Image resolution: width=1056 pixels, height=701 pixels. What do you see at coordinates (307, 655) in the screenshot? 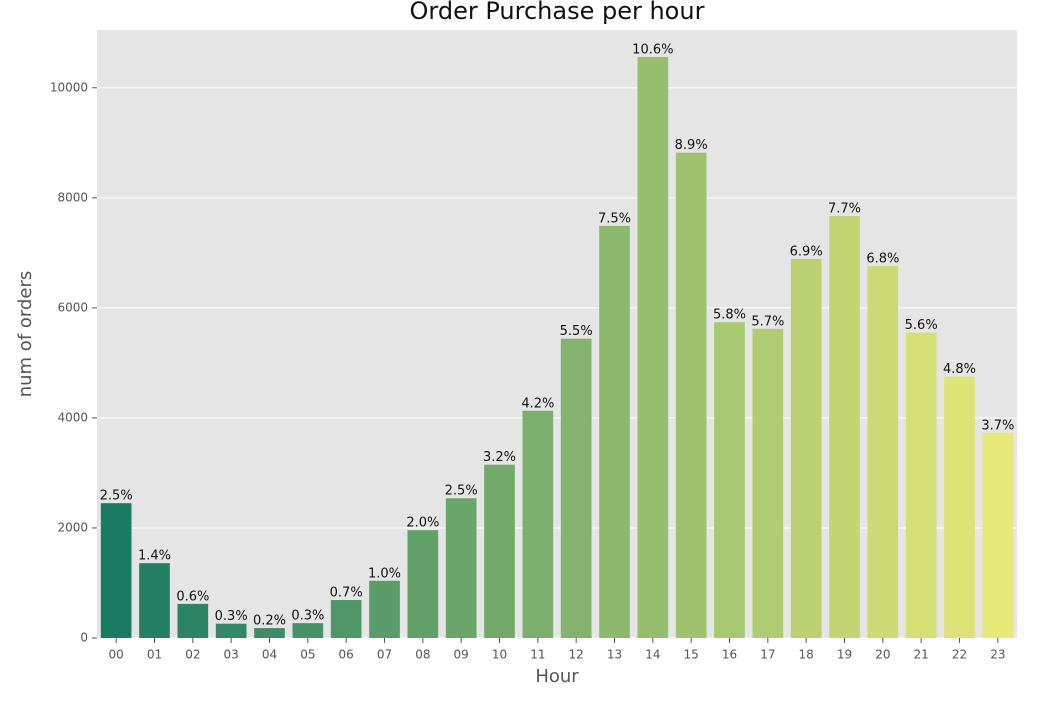
I see `x-tick-label: 05` at bounding box center [307, 655].